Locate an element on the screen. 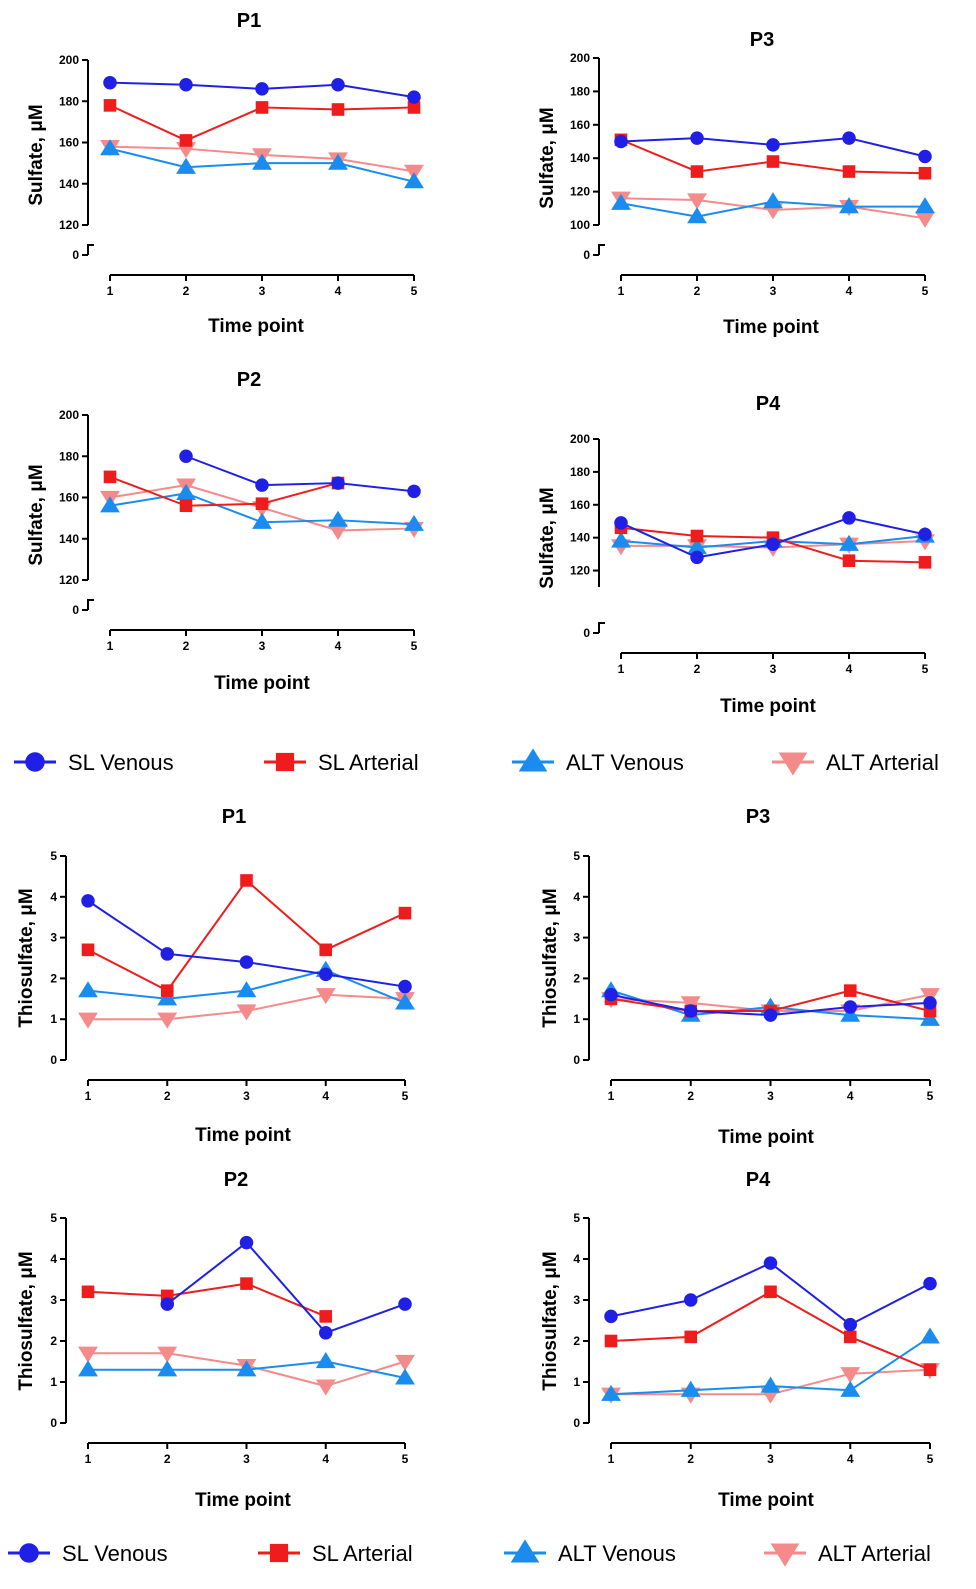 The image size is (976, 1589). y-tick-label: 200 is located at coordinates (580, 58).